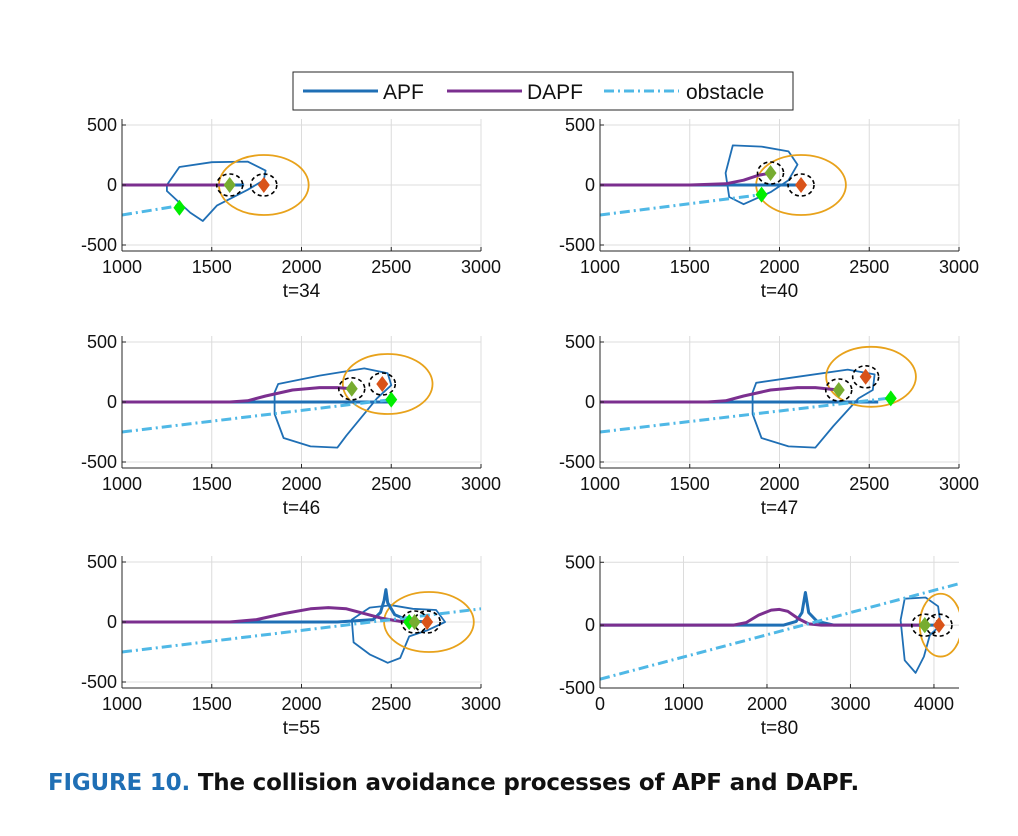  What do you see at coordinates (275, 606) in the screenshot?
I see `series-apf` at bounding box center [275, 606].